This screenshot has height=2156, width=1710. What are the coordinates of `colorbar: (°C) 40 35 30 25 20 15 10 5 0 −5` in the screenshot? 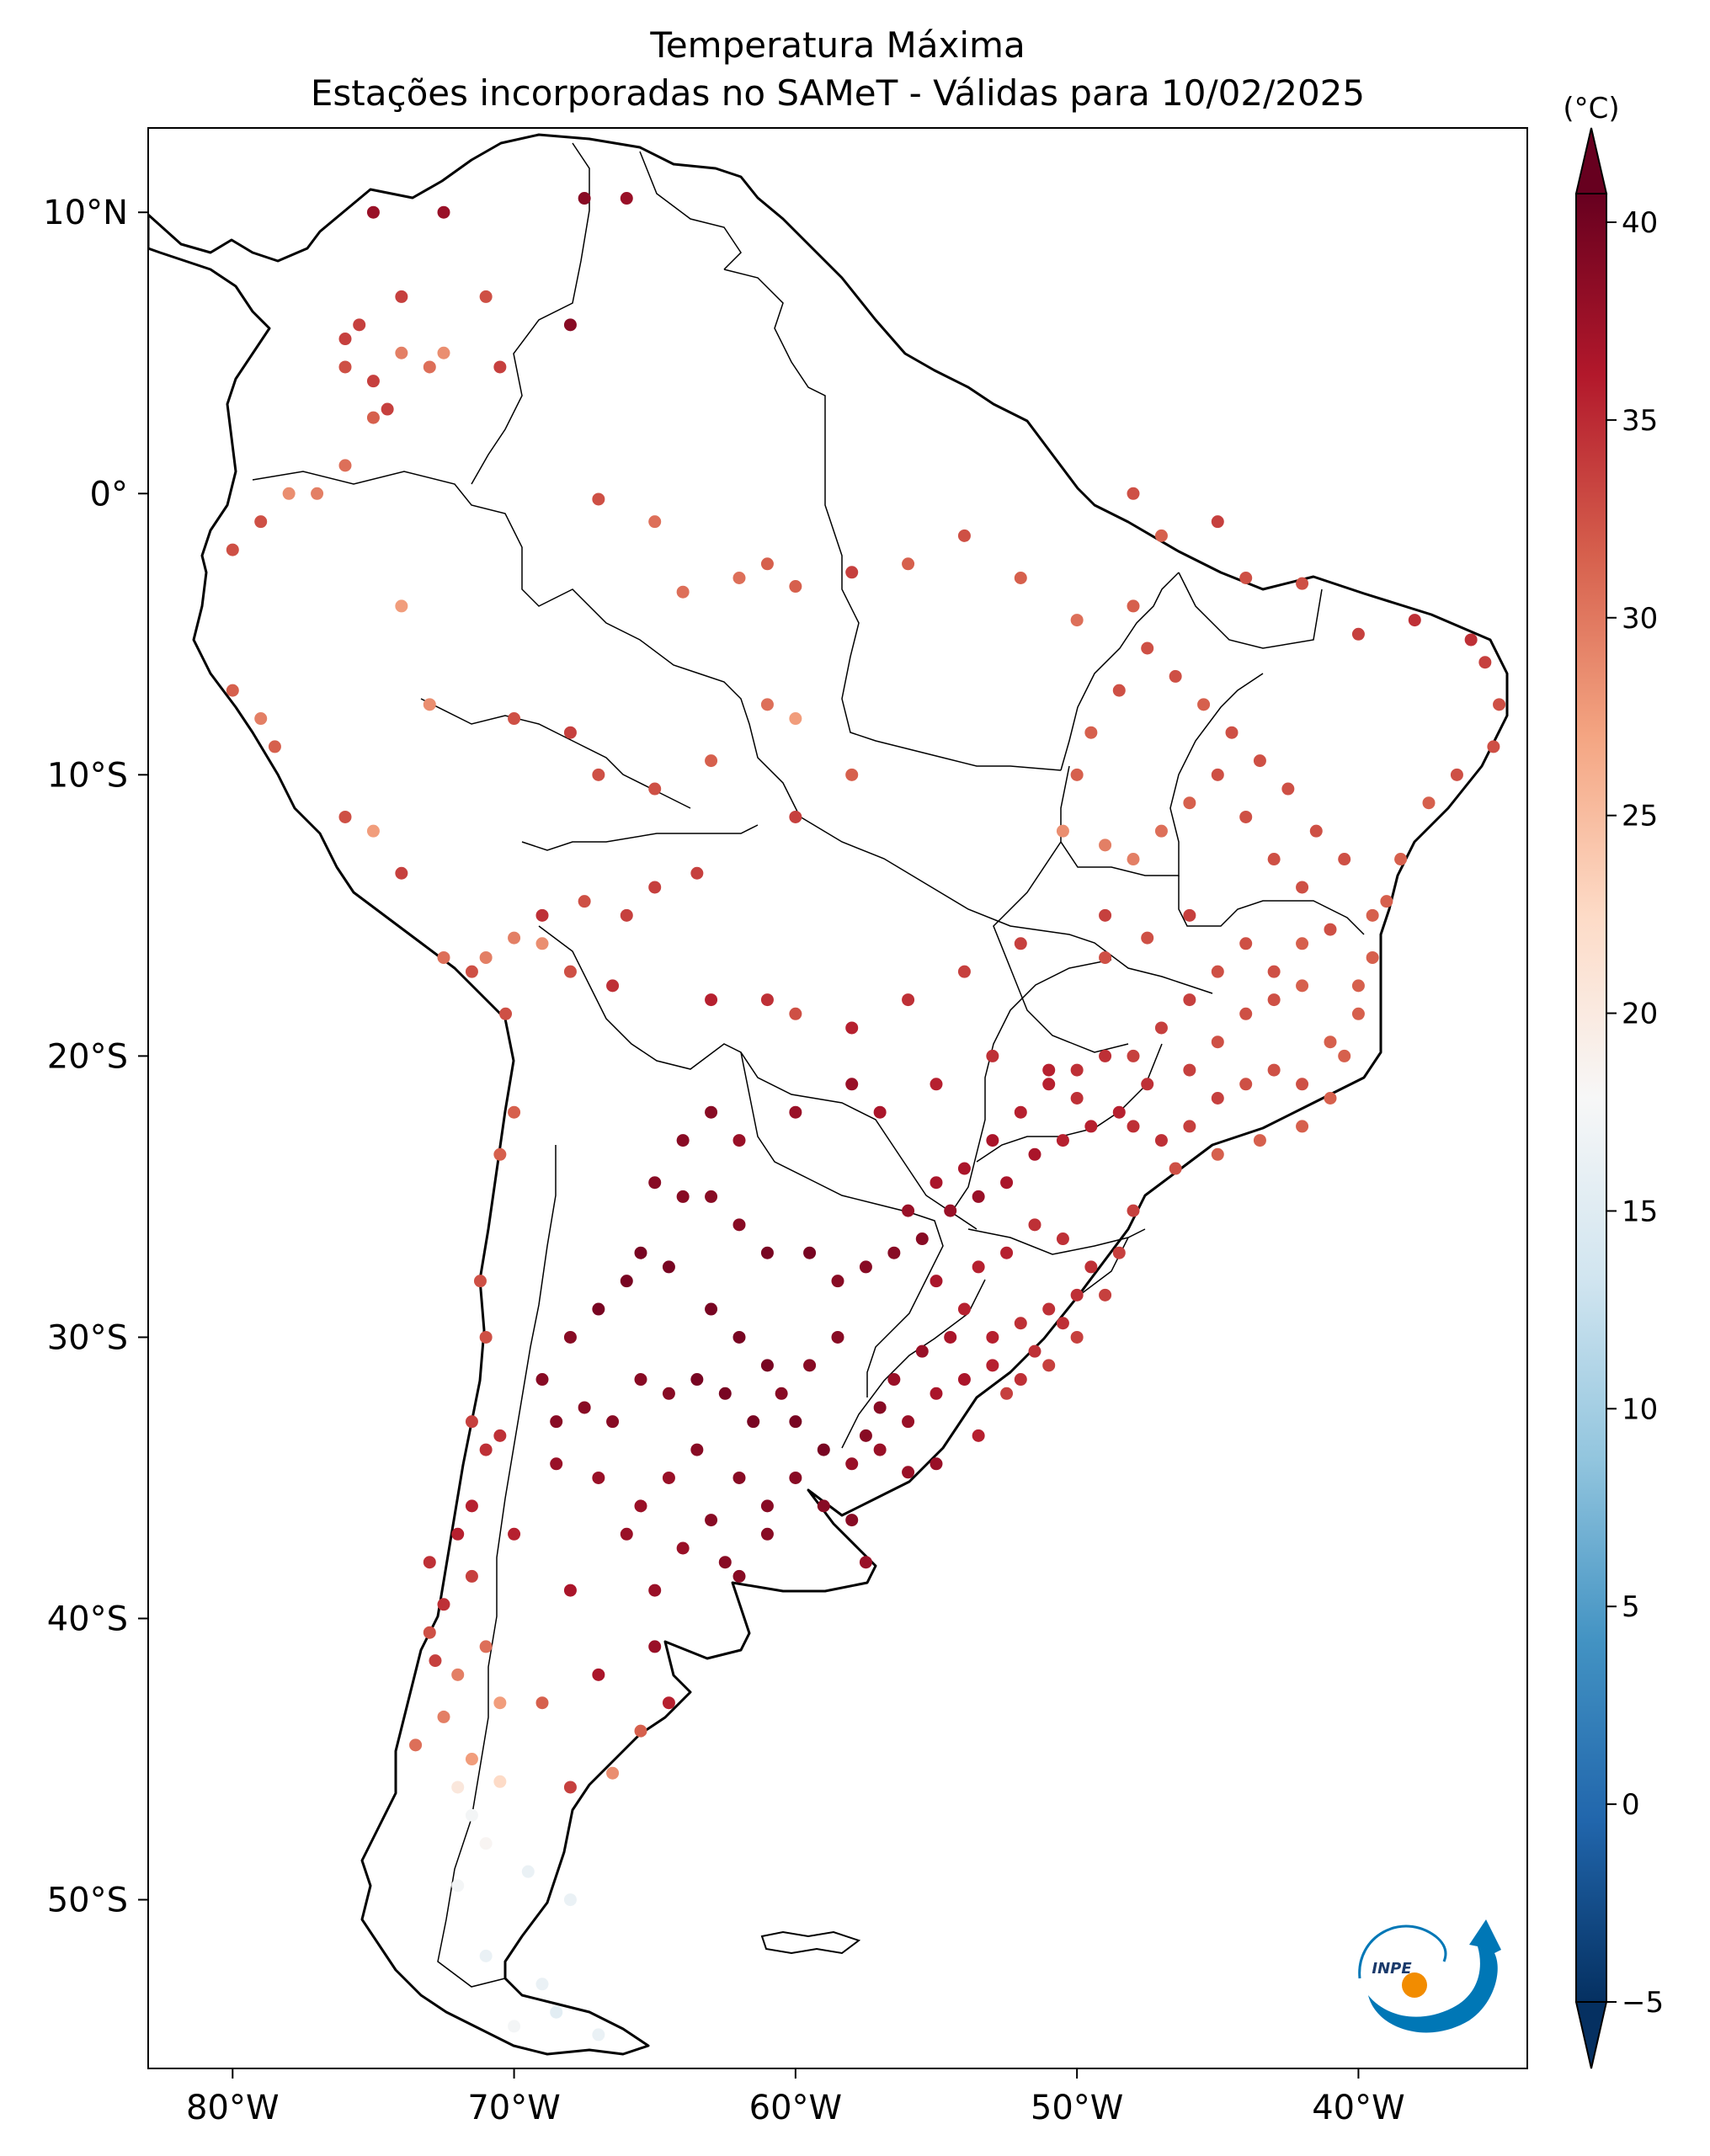 It's located at (1613, 1081).